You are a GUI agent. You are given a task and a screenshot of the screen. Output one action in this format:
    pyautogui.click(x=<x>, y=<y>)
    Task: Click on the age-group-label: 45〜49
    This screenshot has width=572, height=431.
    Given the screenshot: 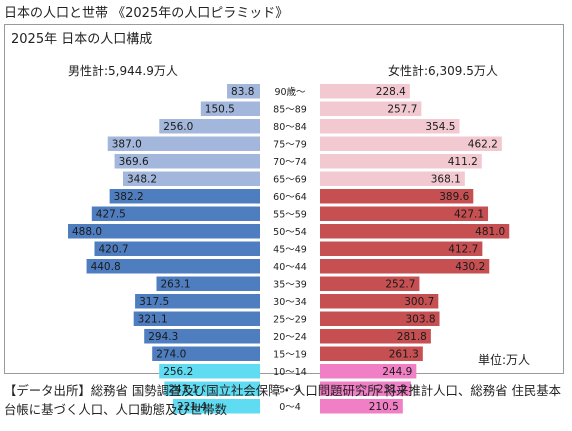 What is the action you would take?
    pyautogui.click(x=290, y=250)
    